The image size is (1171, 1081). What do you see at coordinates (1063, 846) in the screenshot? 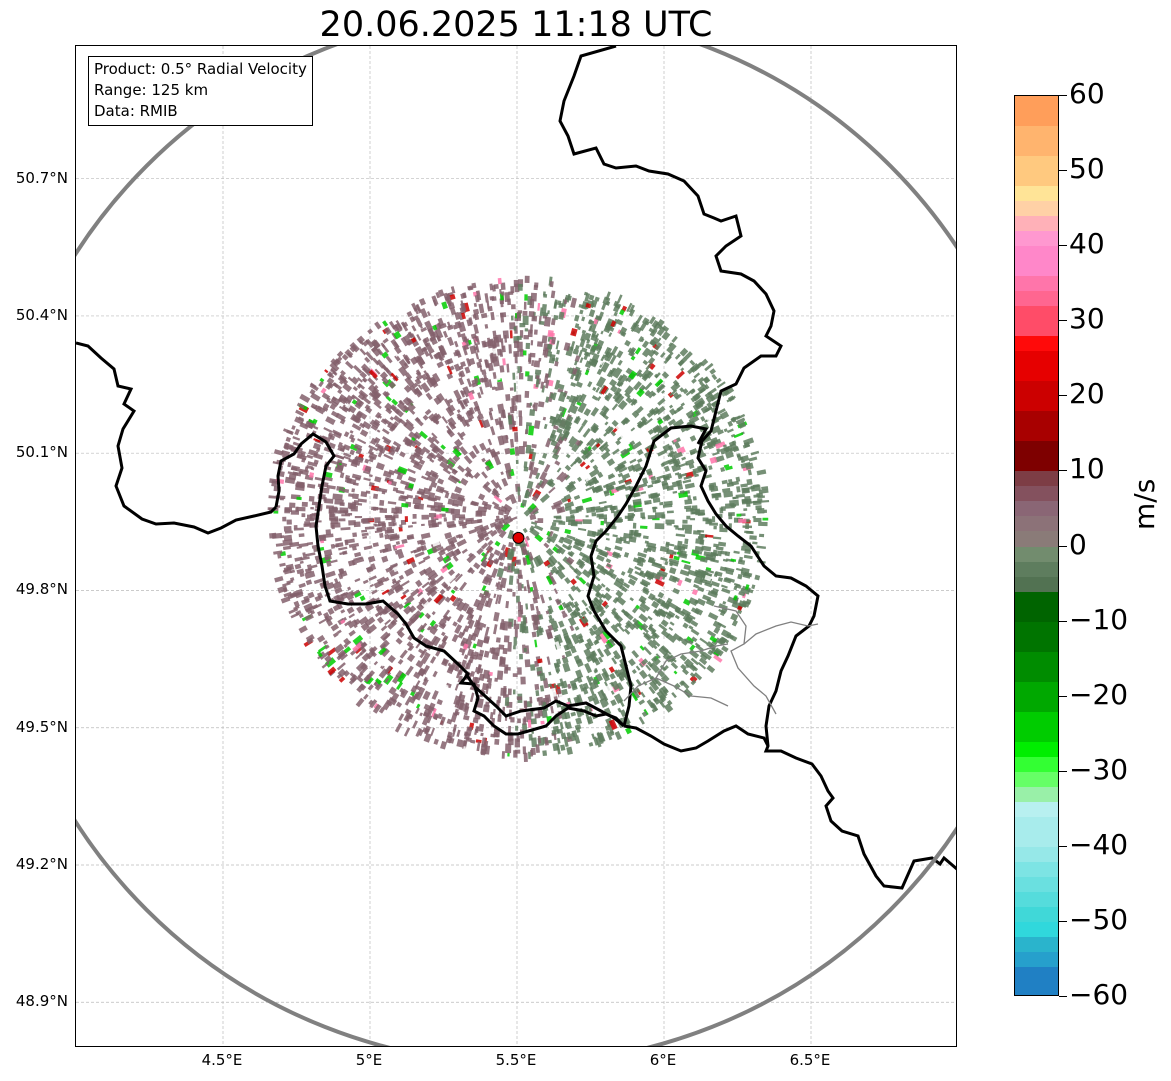
I see `colorbar-tick-mark` at bounding box center [1063, 846].